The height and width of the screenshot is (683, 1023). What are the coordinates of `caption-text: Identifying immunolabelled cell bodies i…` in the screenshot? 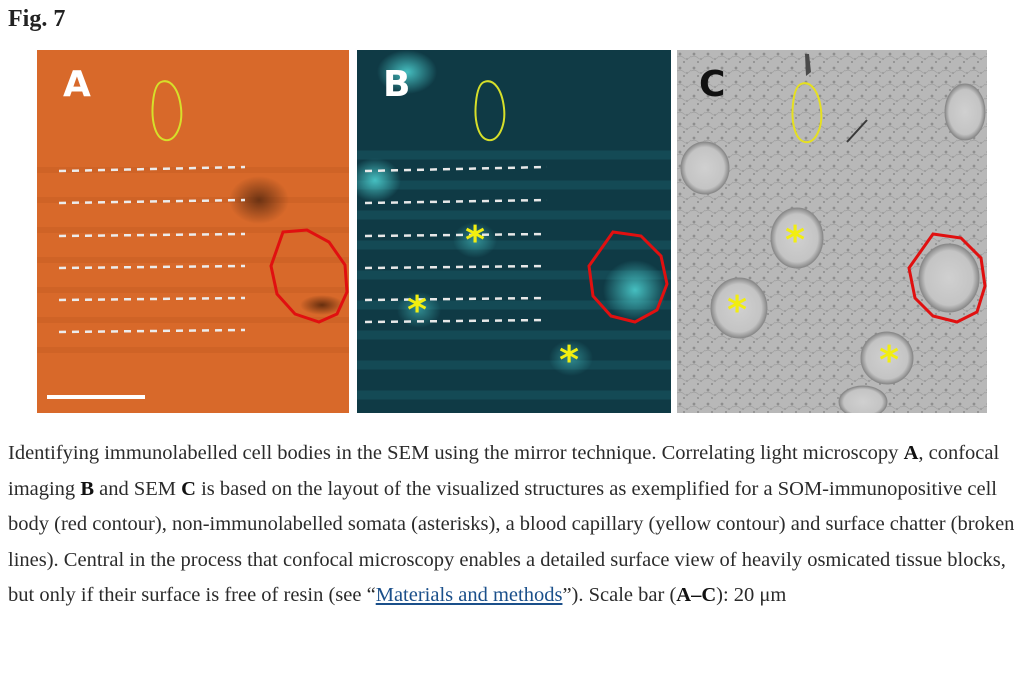 It's located at (456, 453).